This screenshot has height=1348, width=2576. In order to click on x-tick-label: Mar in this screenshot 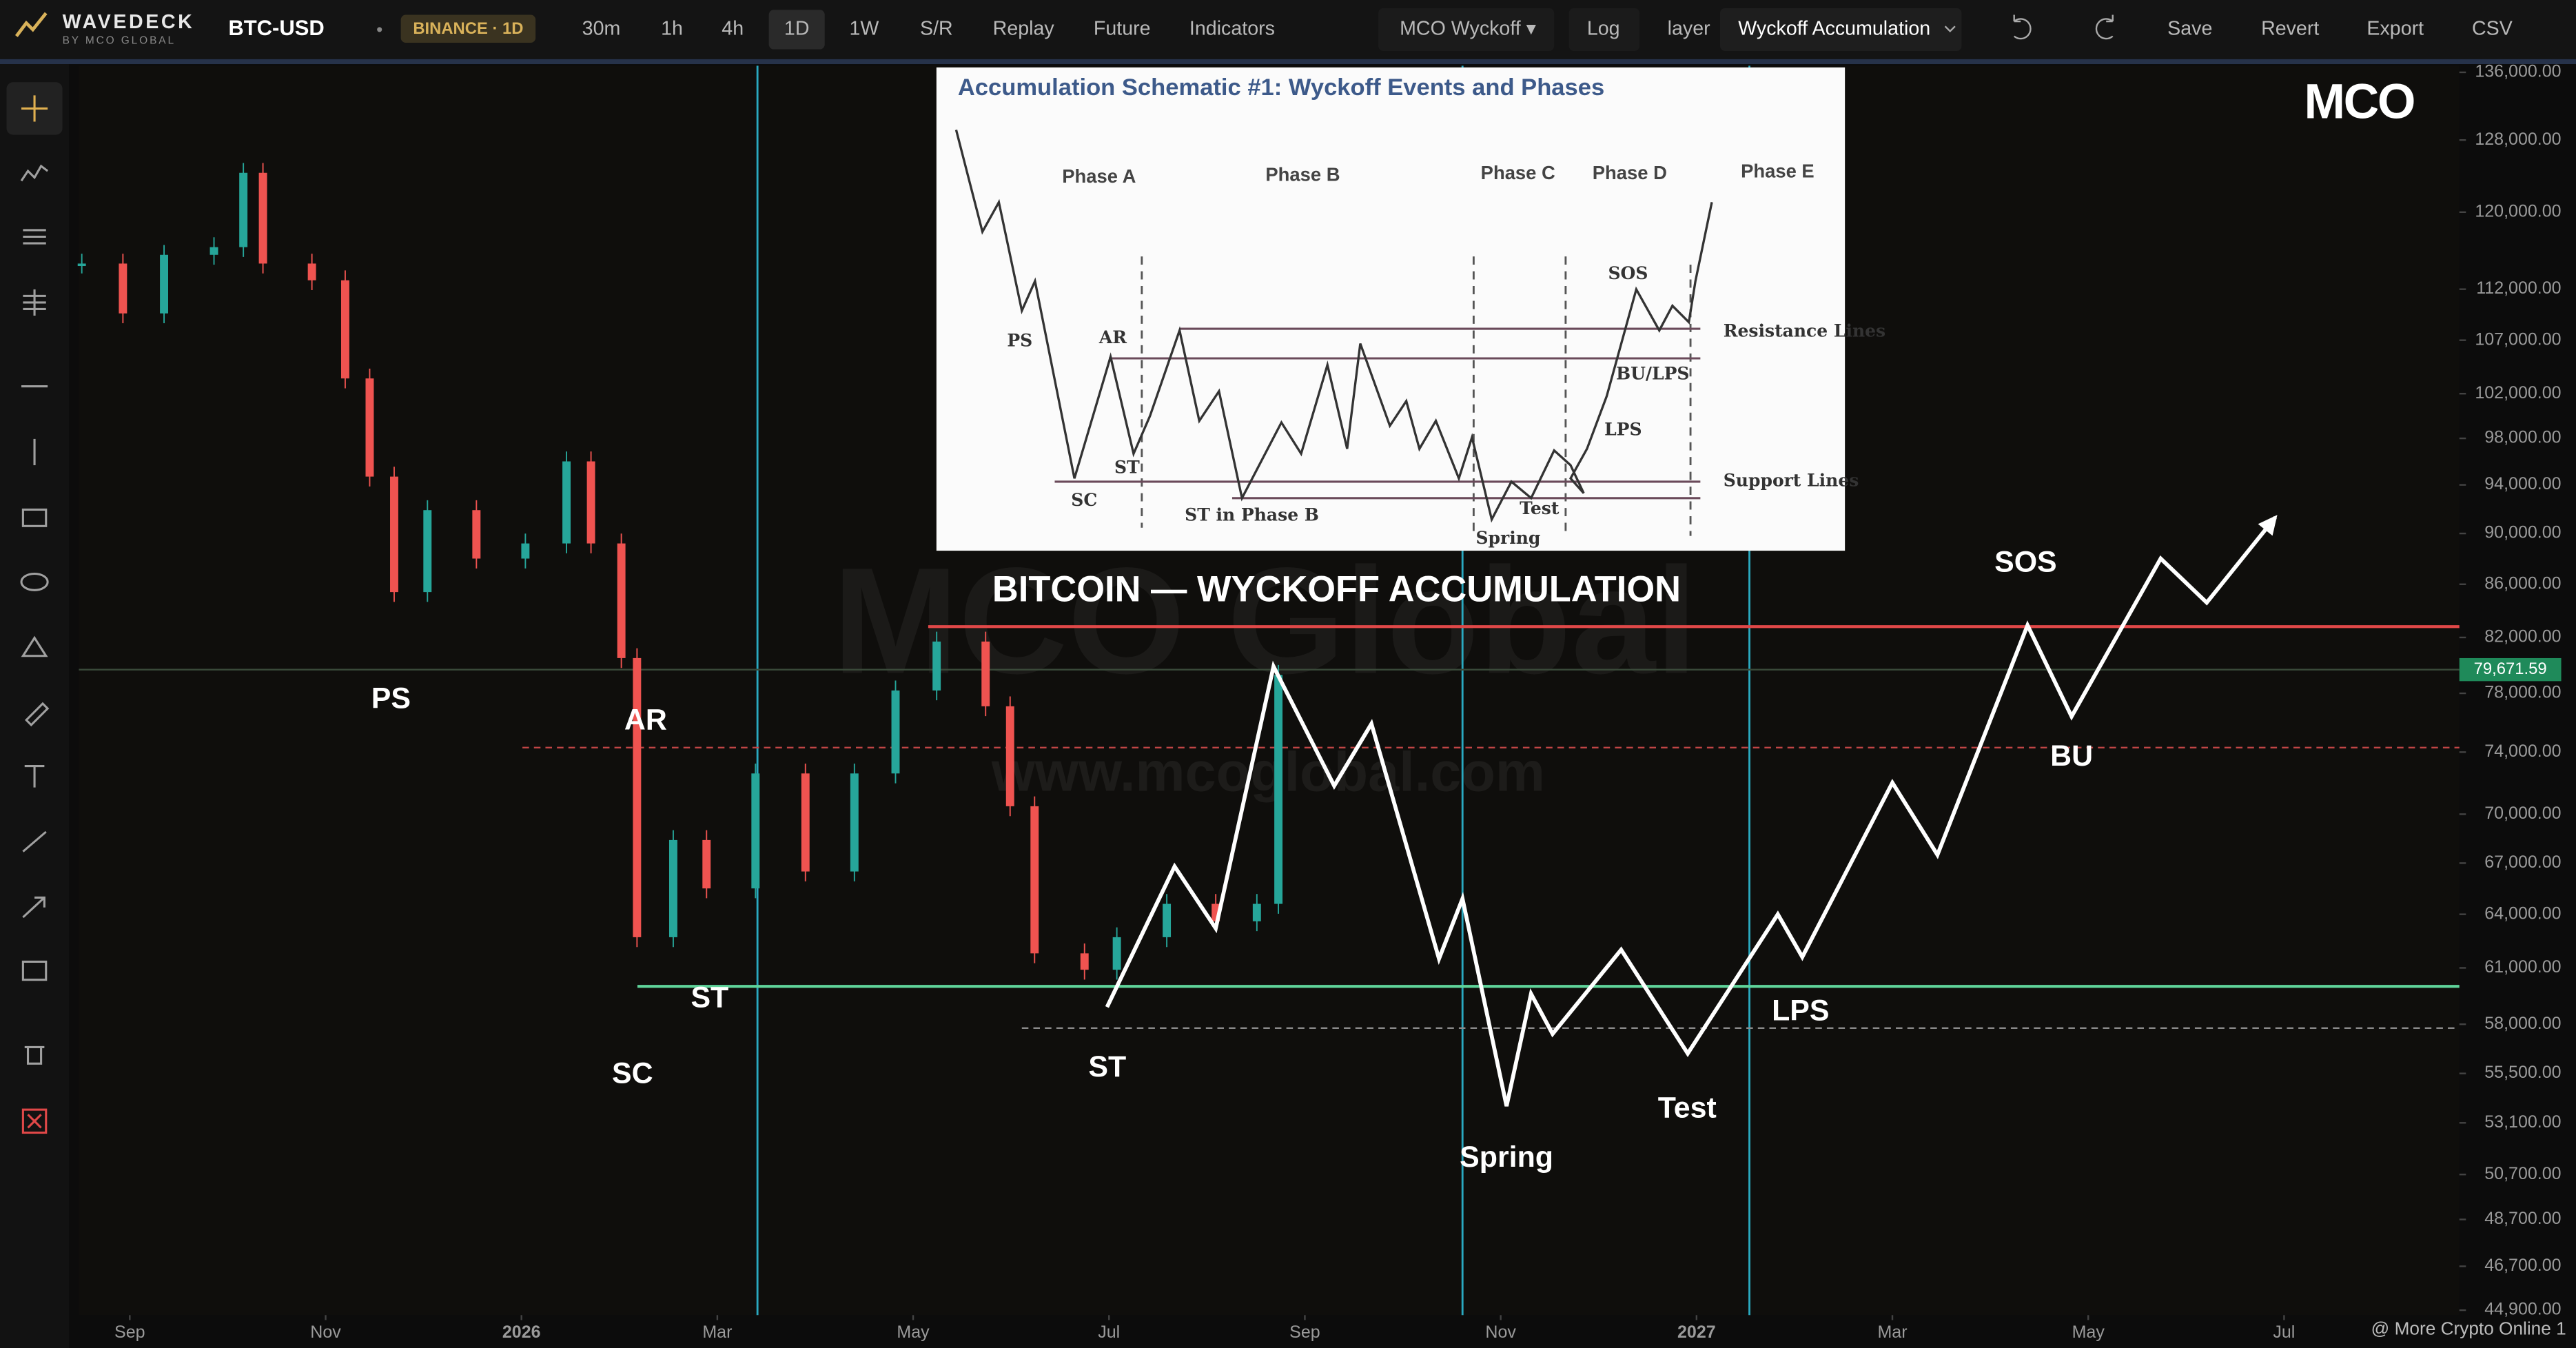, I will do `click(1892, 1332)`.